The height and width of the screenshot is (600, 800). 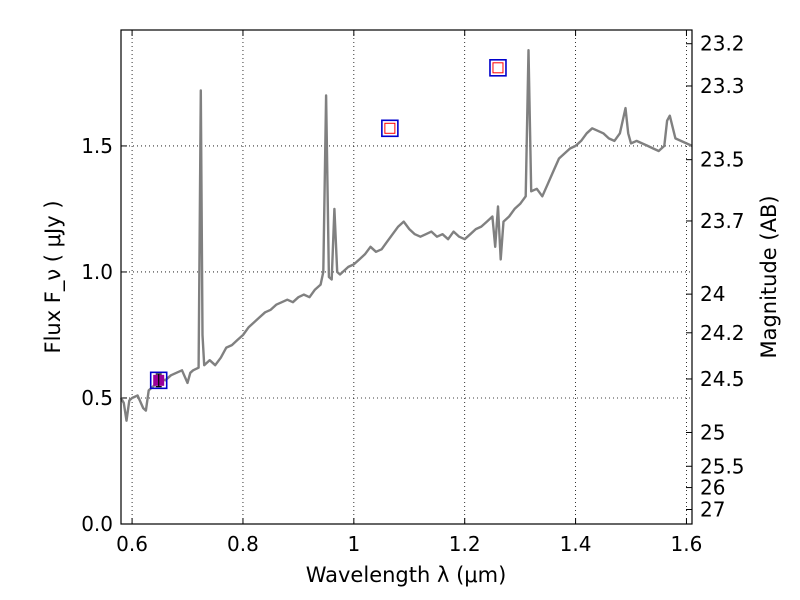 I want to click on magnitude-axis-label: Magnitude (AB), so click(x=769, y=276).